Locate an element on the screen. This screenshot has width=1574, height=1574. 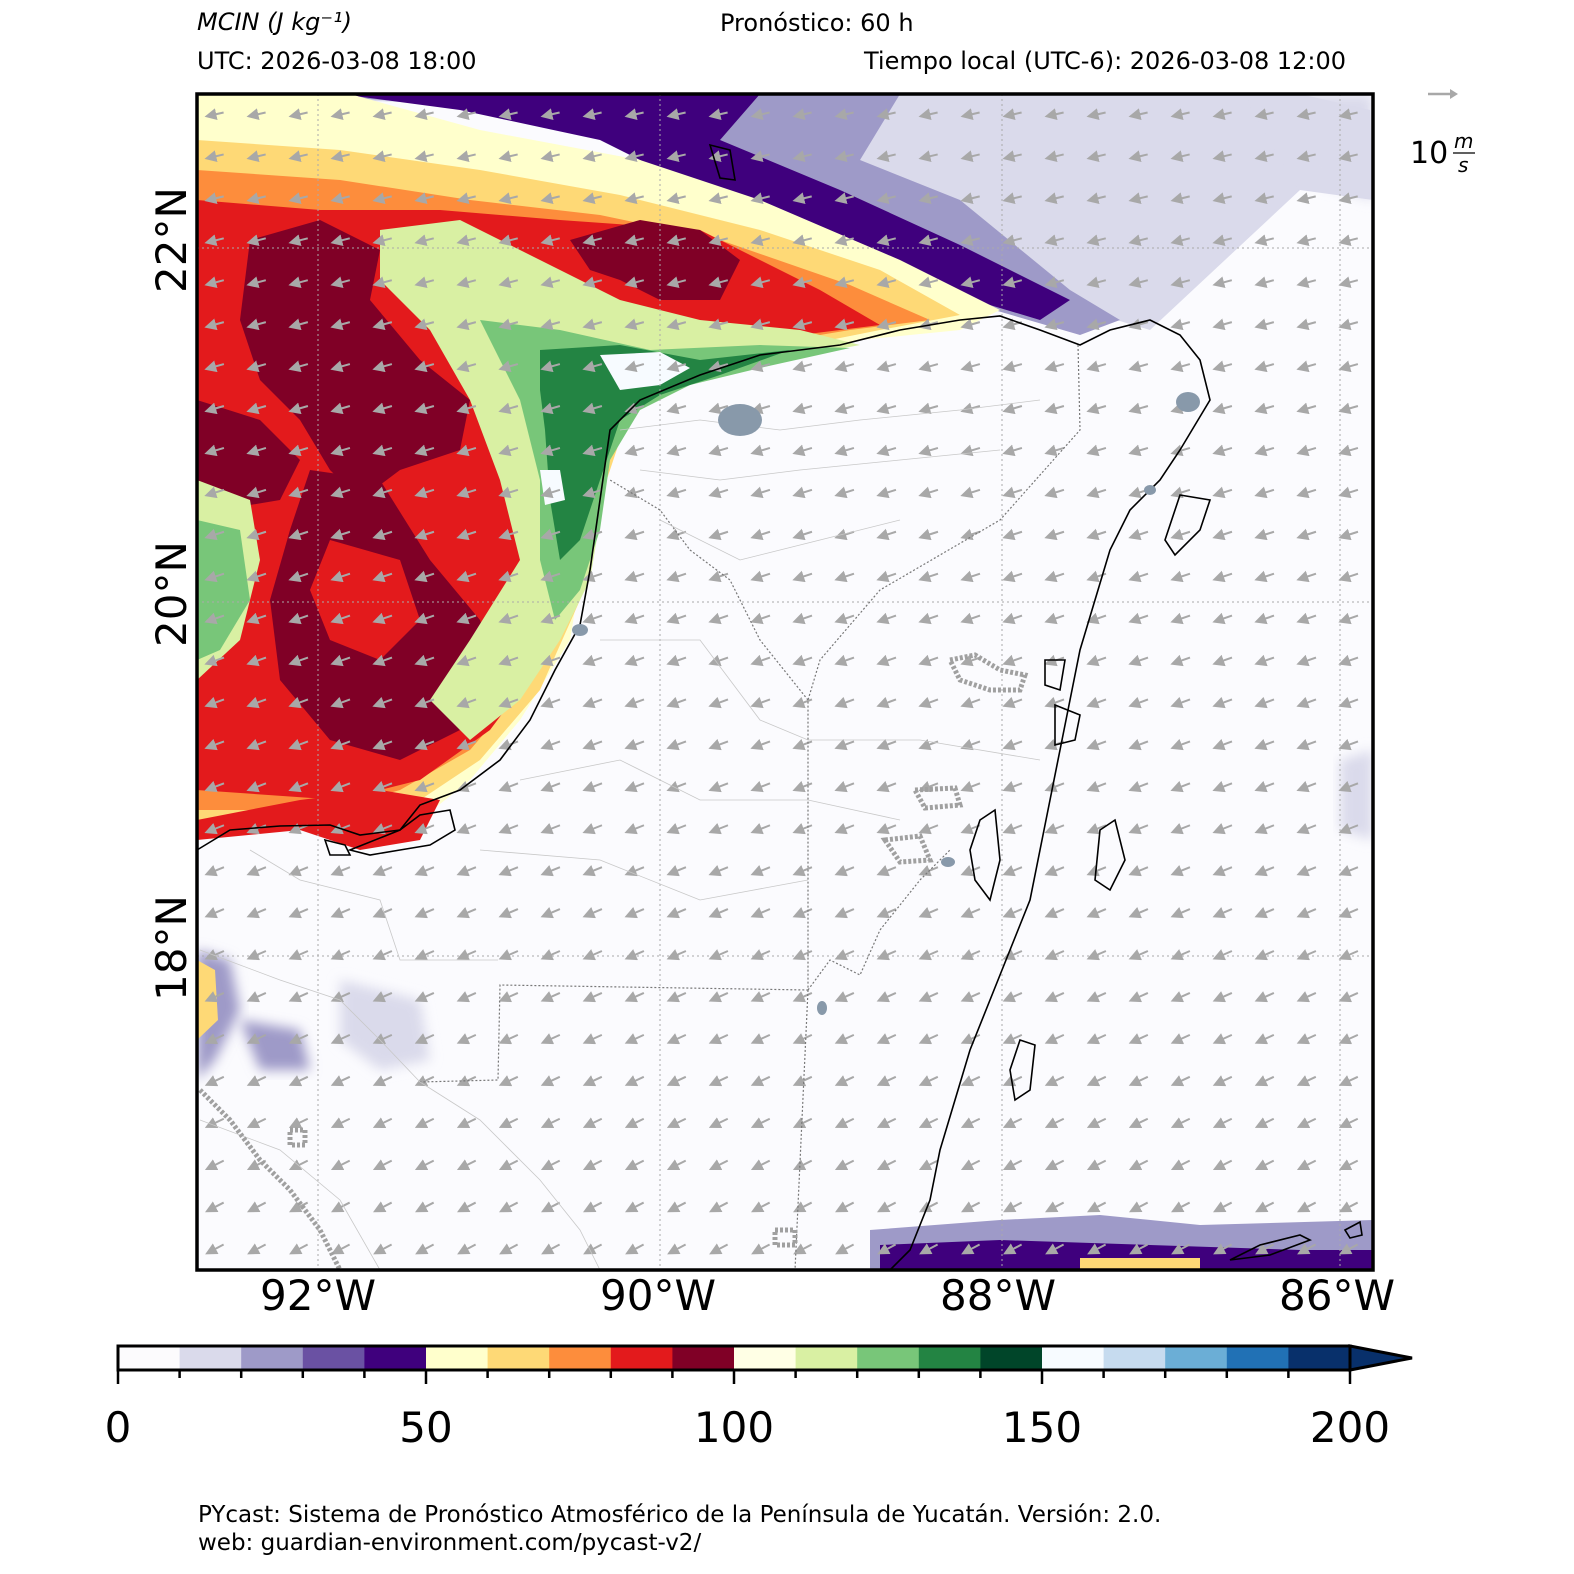
wind-reference-unit-bottom: s is located at coordinates (1463, 165).